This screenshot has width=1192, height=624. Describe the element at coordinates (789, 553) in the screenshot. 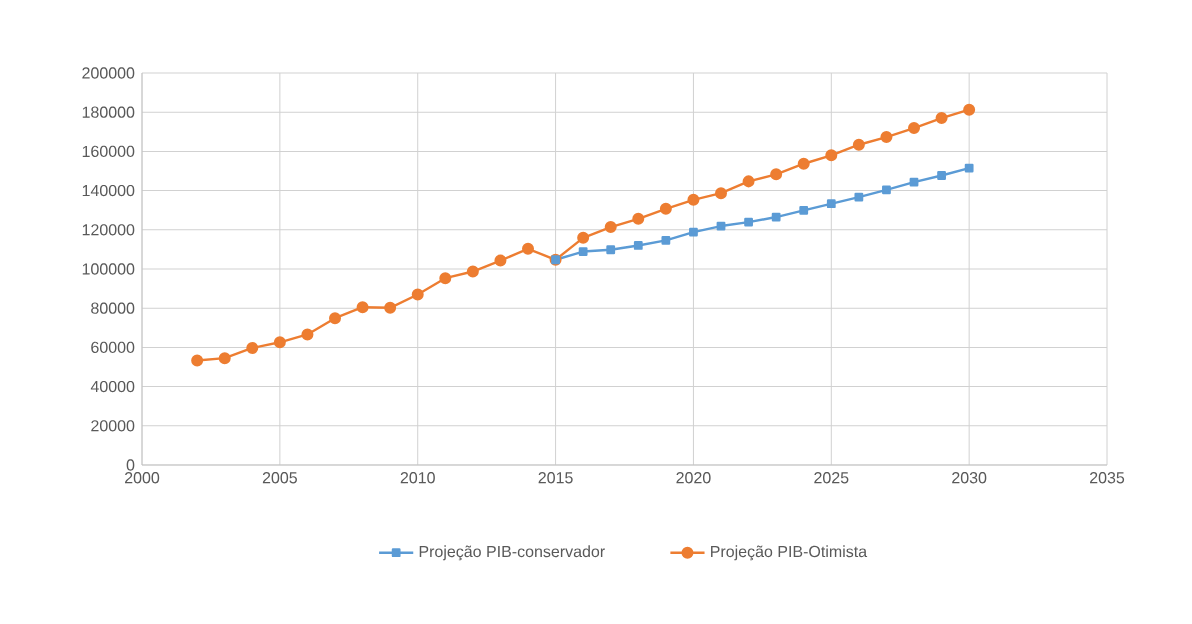

I see `legend-label: Projeção PIB-Otimista` at that location.